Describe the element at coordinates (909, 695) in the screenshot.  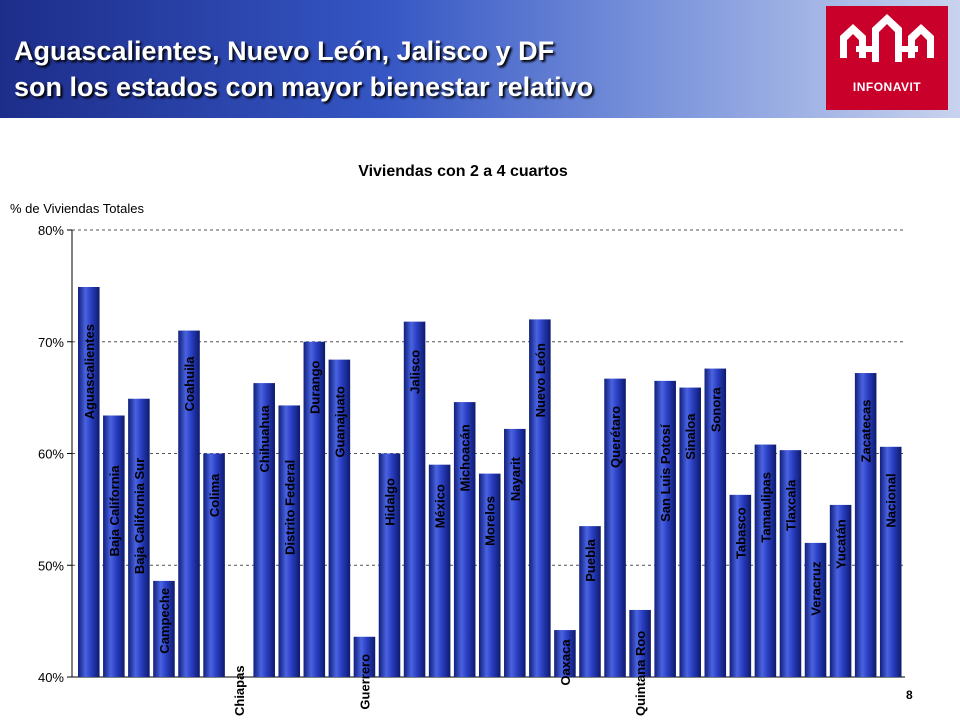
I see `page-number: 8` at that location.